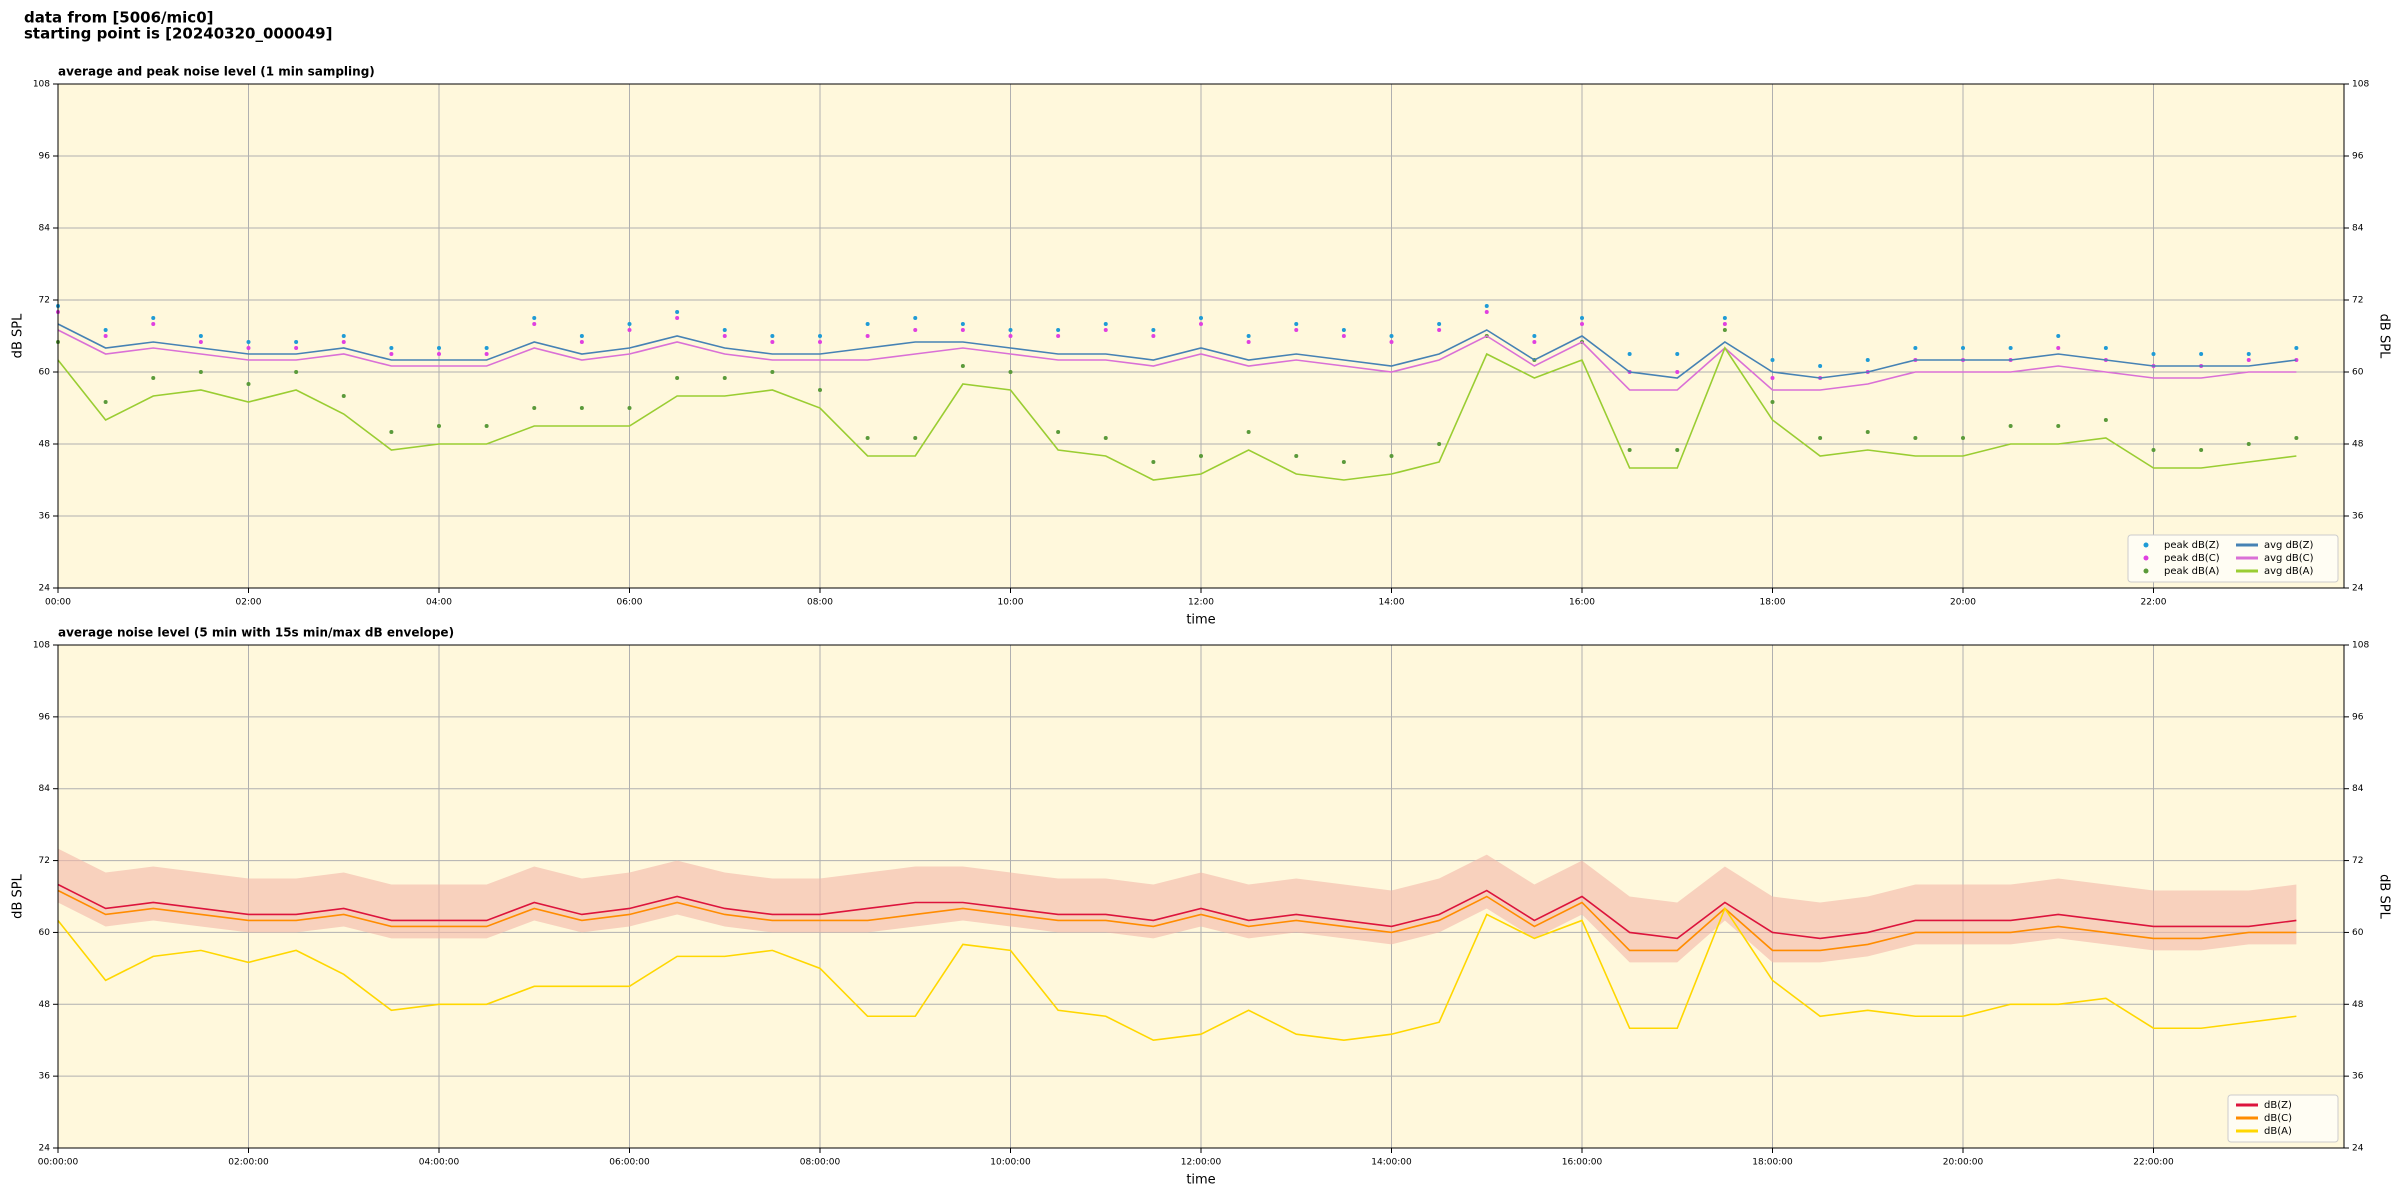  What do you see at coordinates (2289, 571) in the screenshot?
I see `legend-label: avg dB(A)` at bounding box center [2289, 571].